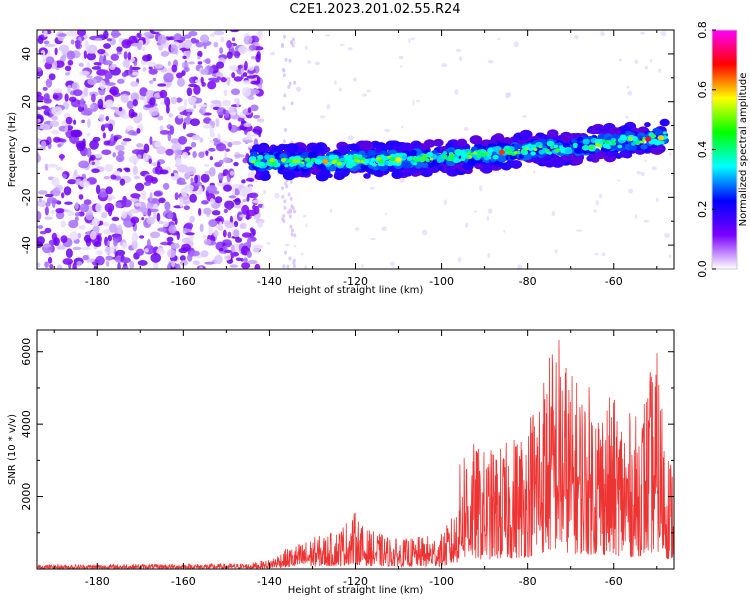 The height and width of the screenshot is (600, 750). What do you see at coordinates (26, 149) in the screenshot?
I see `y-tick-label: 0` at bounding box center [26, 149].